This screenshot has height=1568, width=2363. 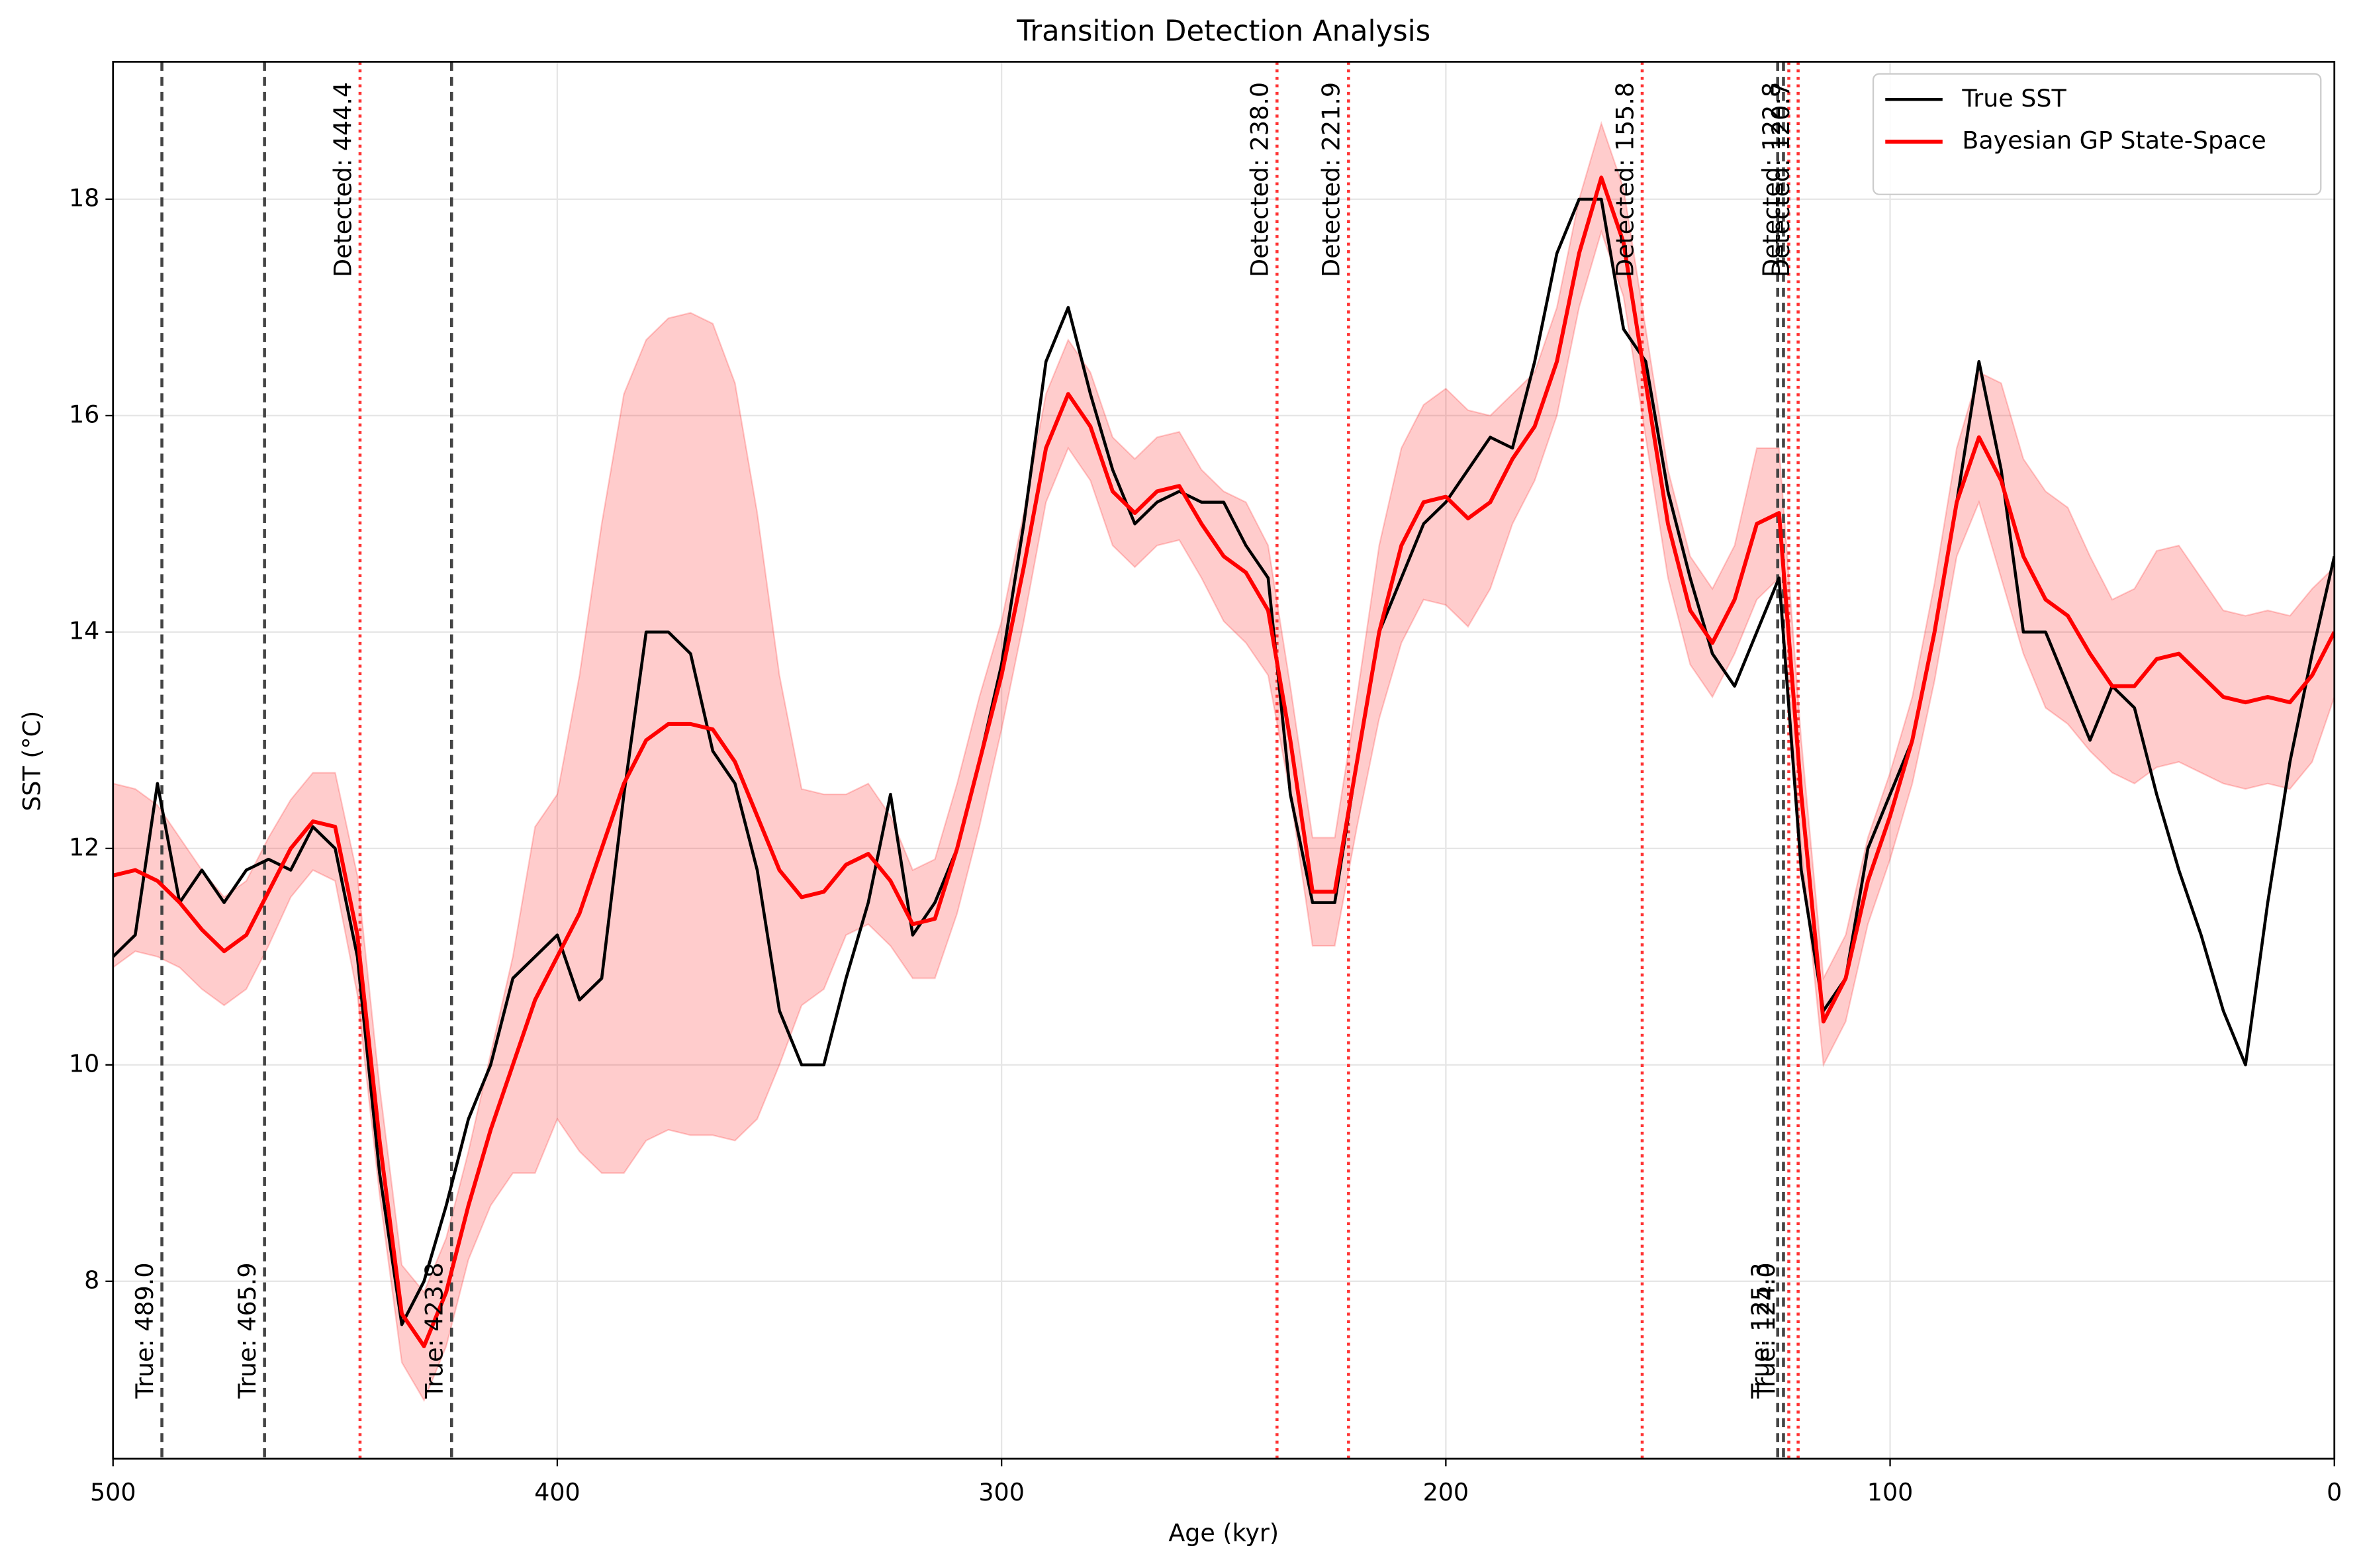 I want to click on true-transition-label: True: 124.0, so click(x=1766, y=1330).